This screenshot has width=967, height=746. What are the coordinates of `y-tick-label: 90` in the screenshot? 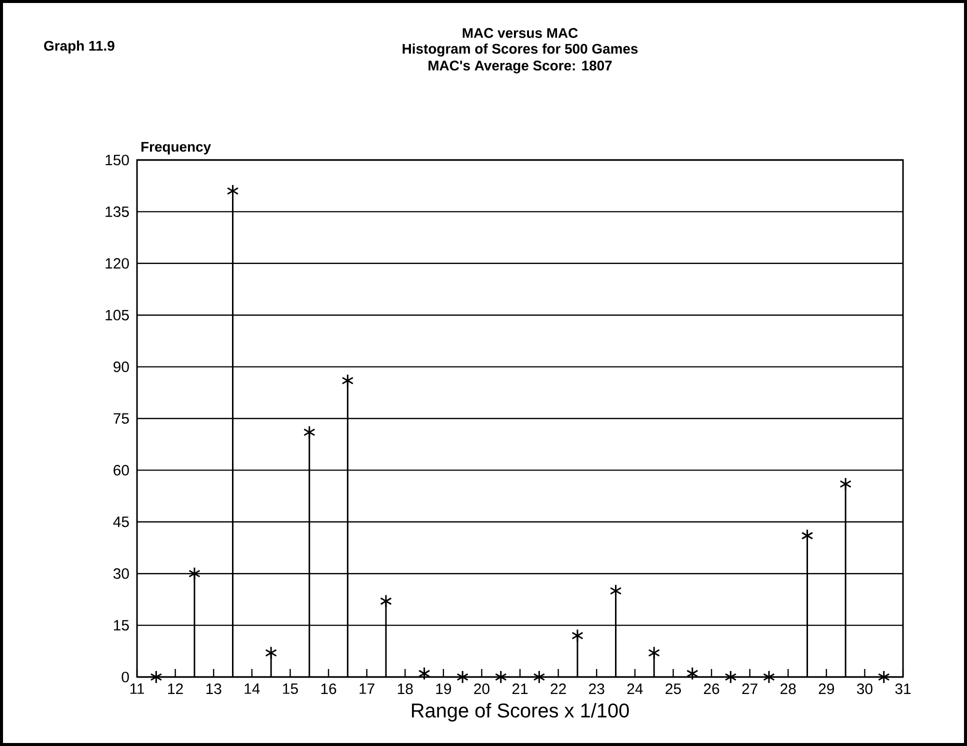 It's located at (121, 367).